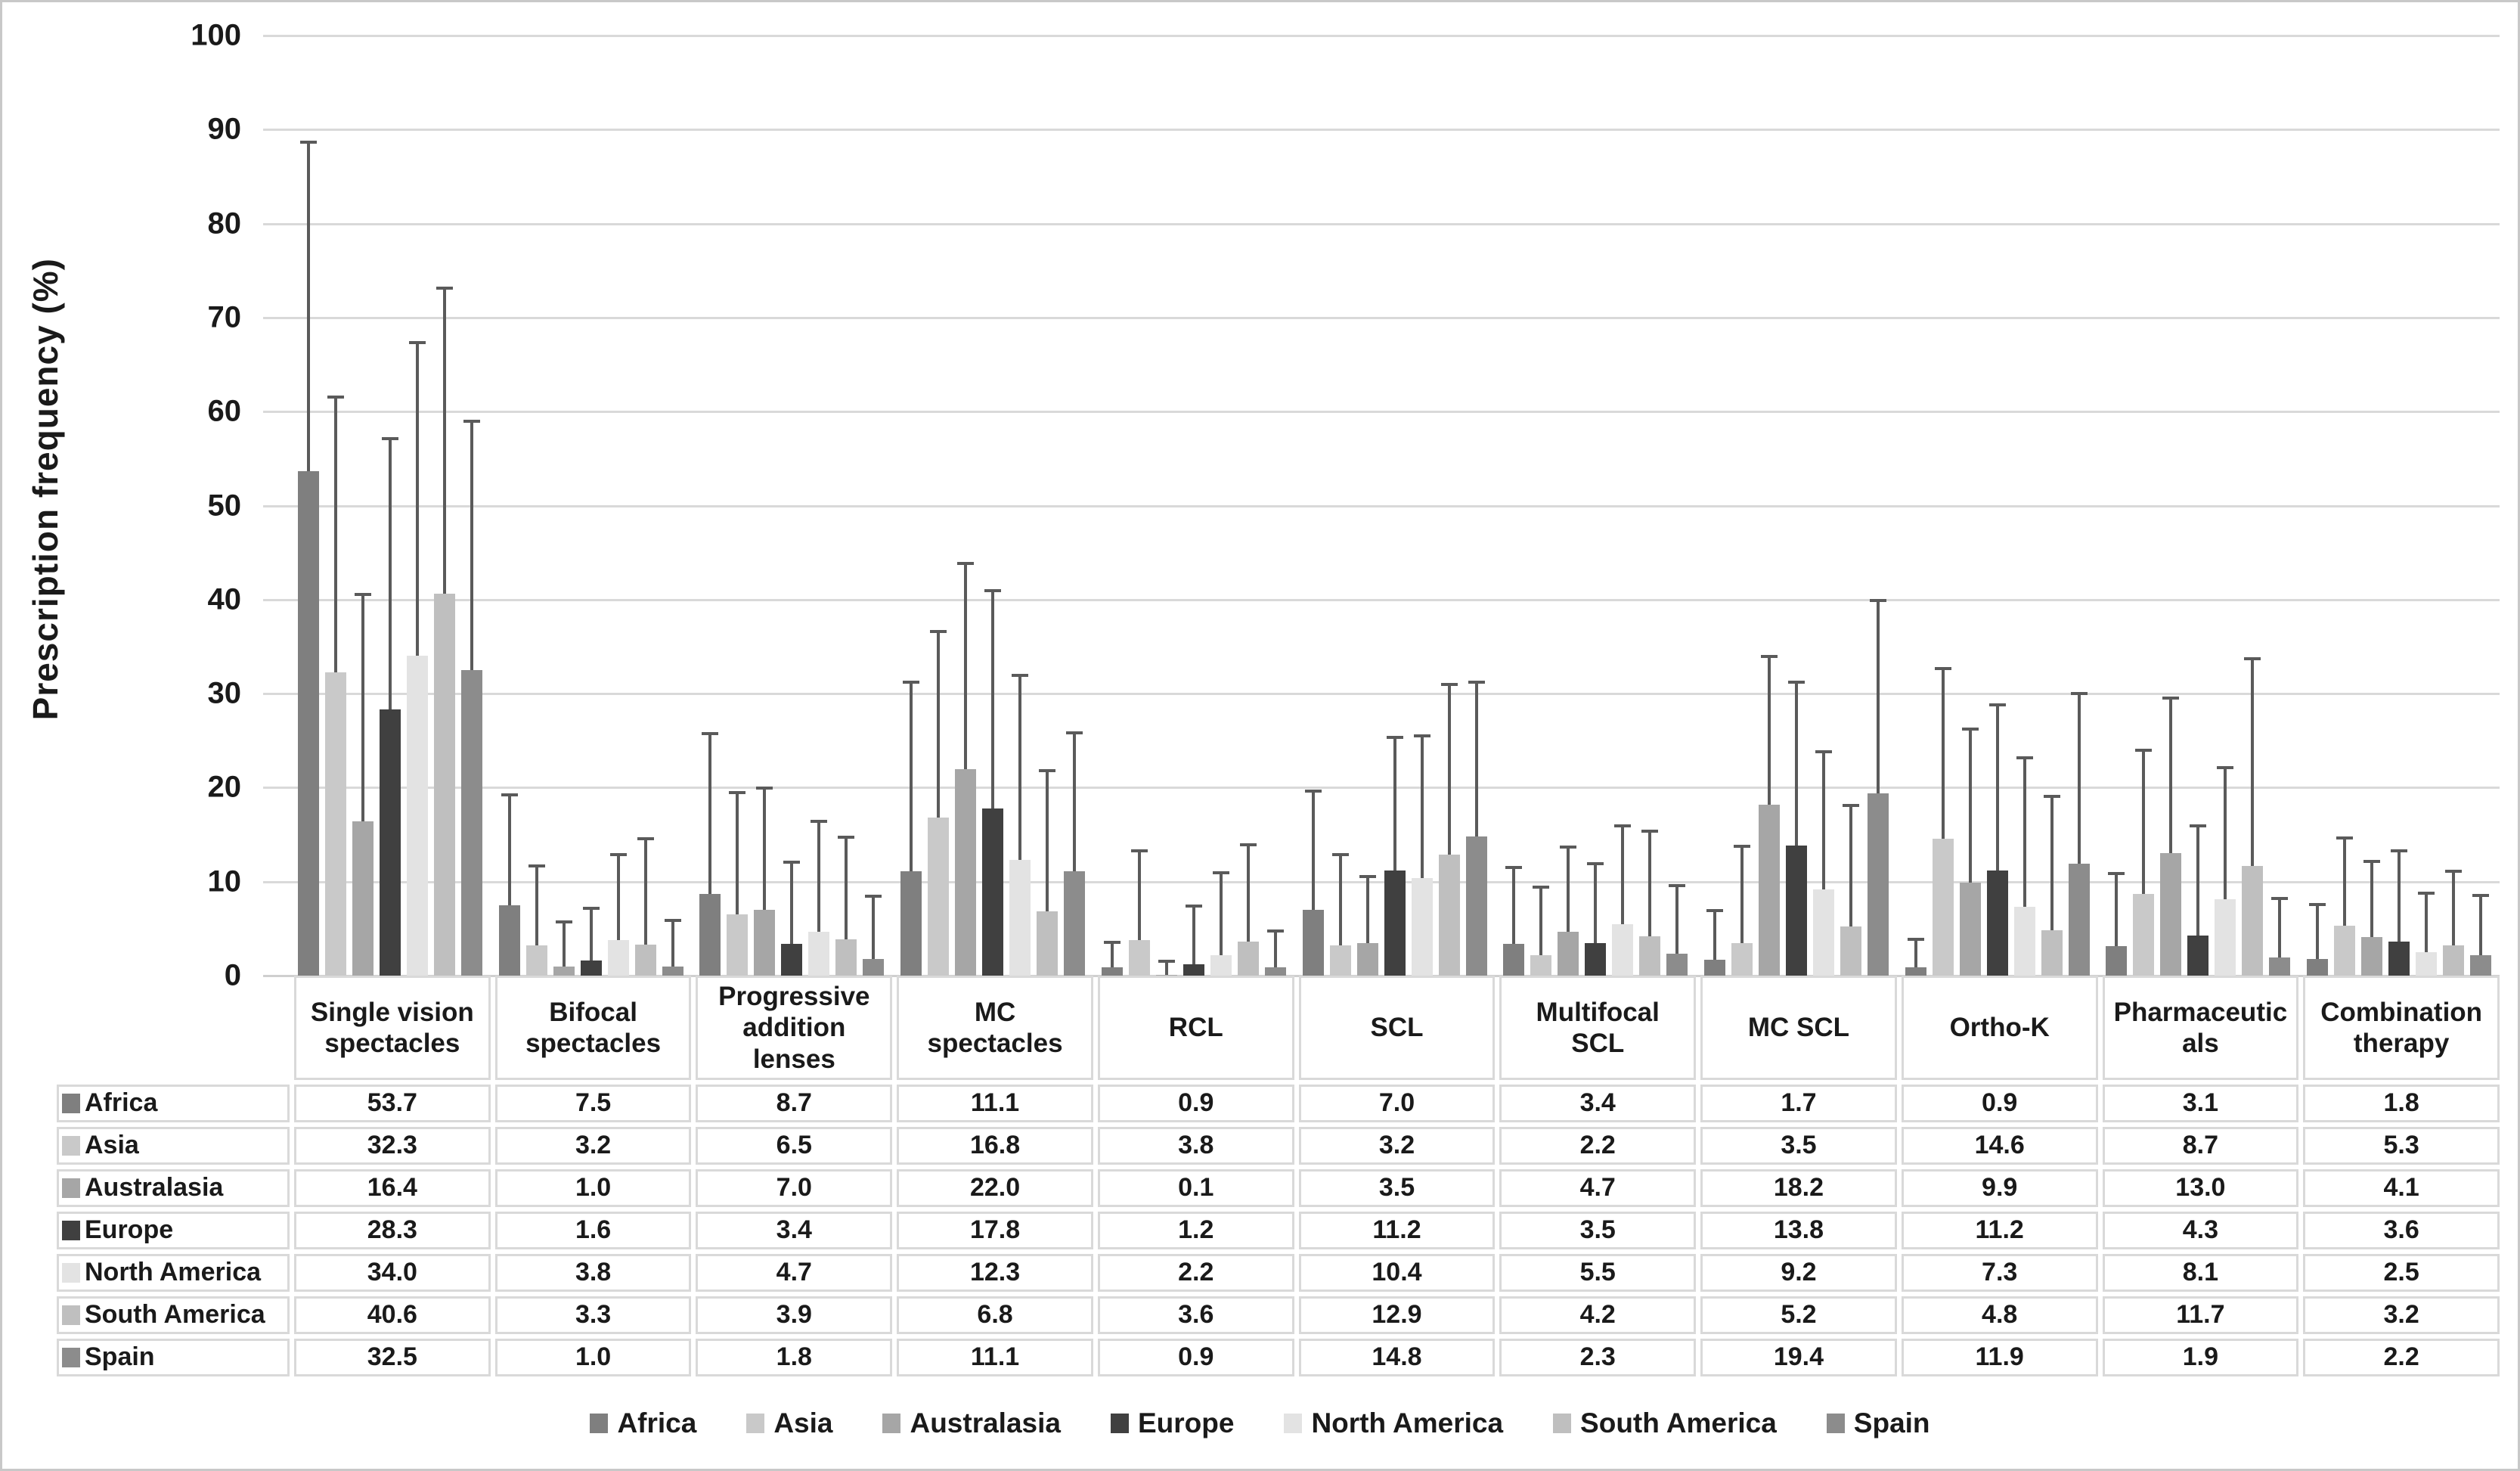  What do you see at coordinates (2200, 1357) in the screenshot?
I see `value-cell: 1.9` at bounding box center [2200, 1357].